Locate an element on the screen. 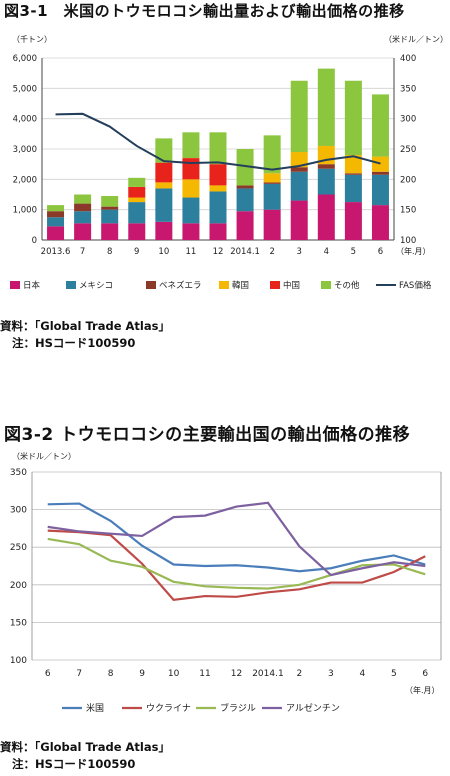  price-line-米国 is located at coordinates (236, 537).